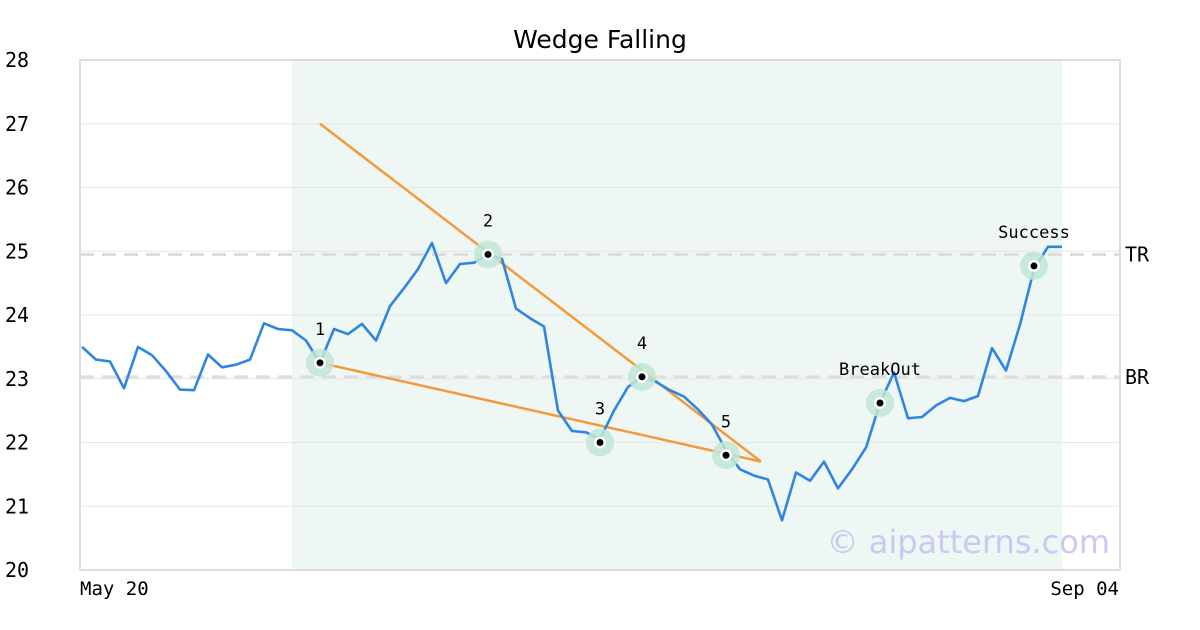  I want to click on point-label-1: 1, so click(320, 330).